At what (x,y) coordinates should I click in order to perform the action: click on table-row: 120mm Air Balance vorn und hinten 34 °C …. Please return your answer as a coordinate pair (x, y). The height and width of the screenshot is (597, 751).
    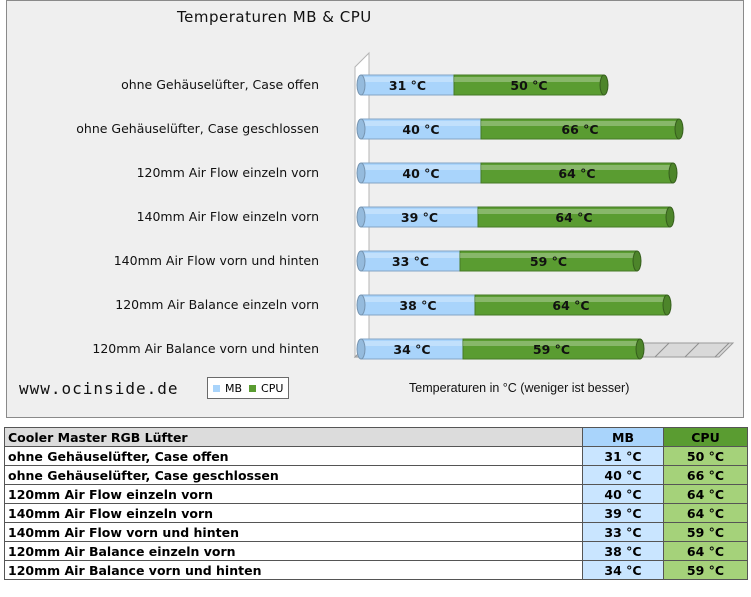
    Looking at the image, I should click on (376, 570).